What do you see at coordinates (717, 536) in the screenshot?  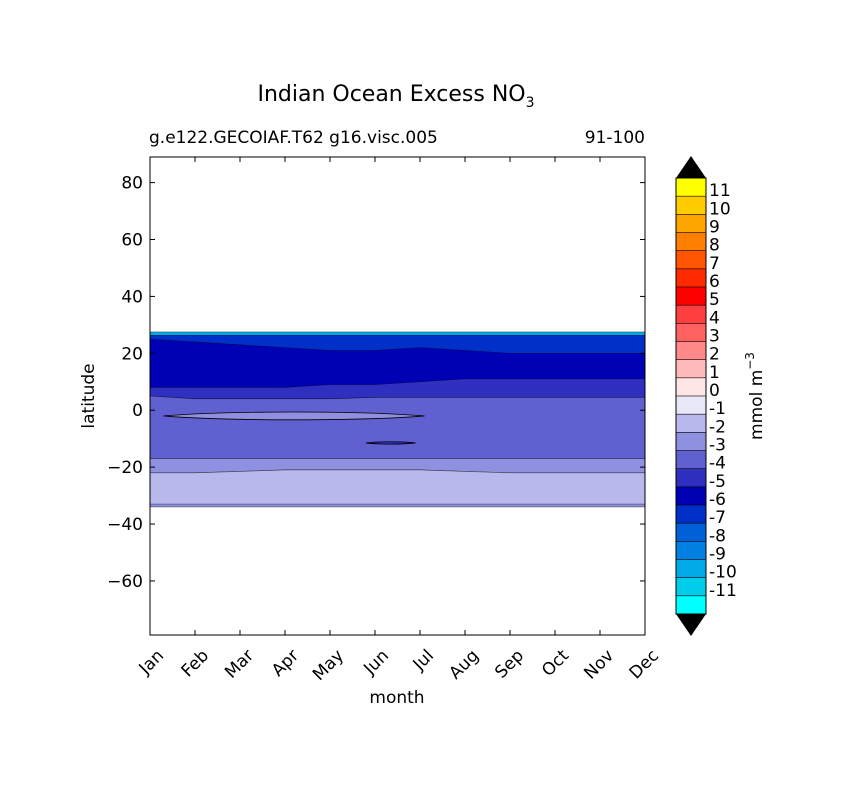 I see `colorbar-tick-label: -8` at bounding box center [717, 536].